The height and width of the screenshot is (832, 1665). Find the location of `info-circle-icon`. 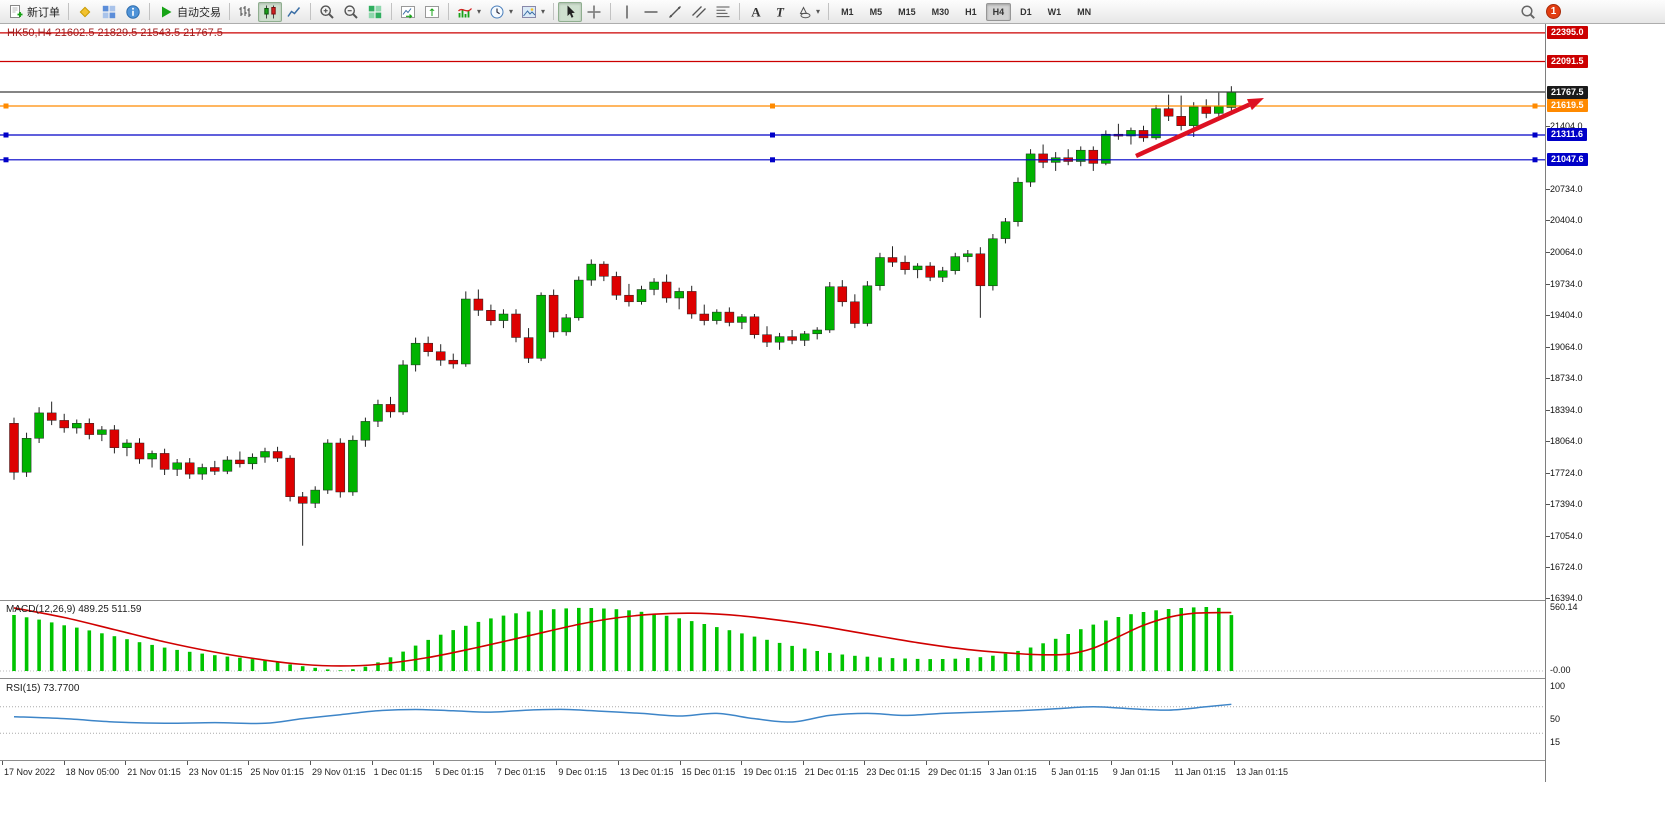

info-circle-icon is located at coordinates (133, 11).